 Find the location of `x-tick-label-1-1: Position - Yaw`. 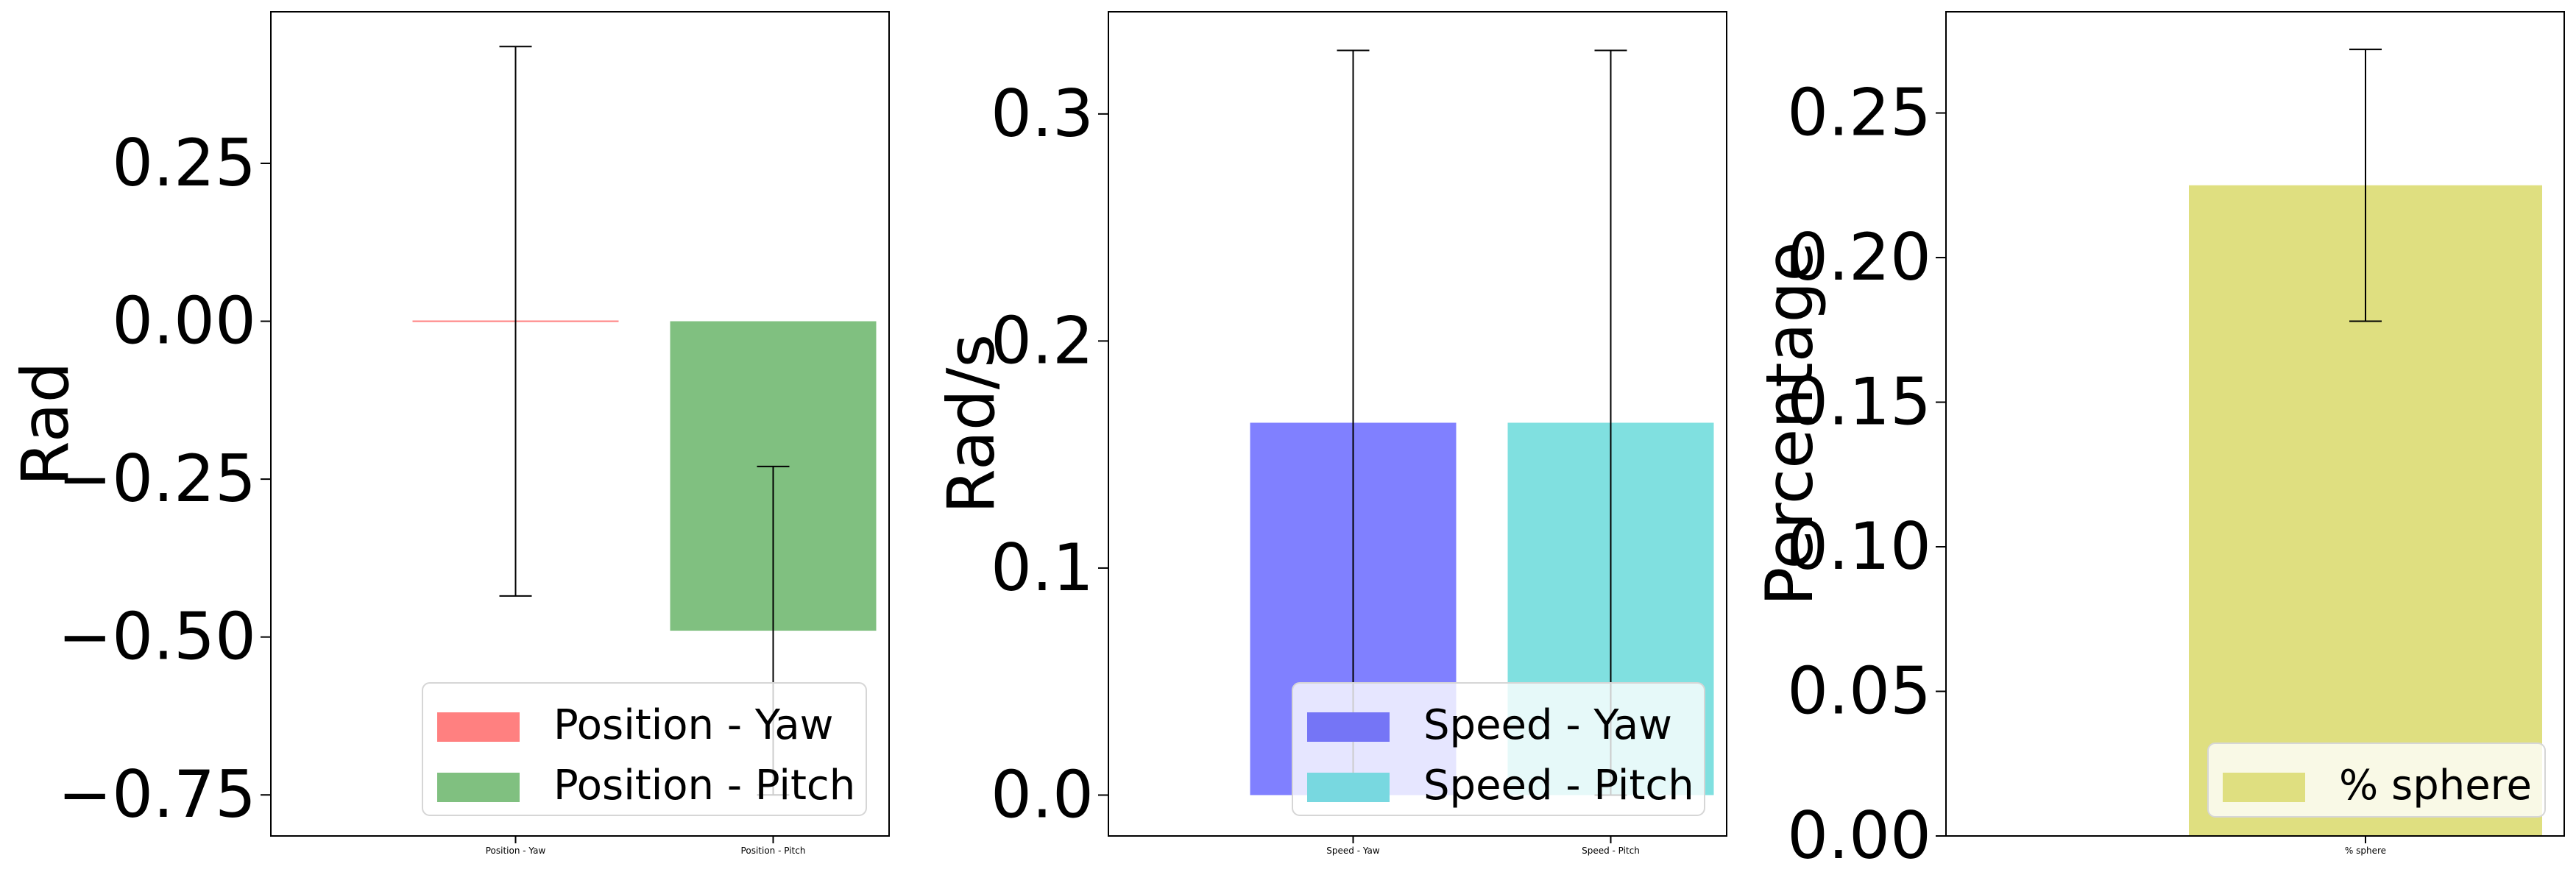

x-tick-label-1-1: Position - Yaw is located at coordinates (516, 851).